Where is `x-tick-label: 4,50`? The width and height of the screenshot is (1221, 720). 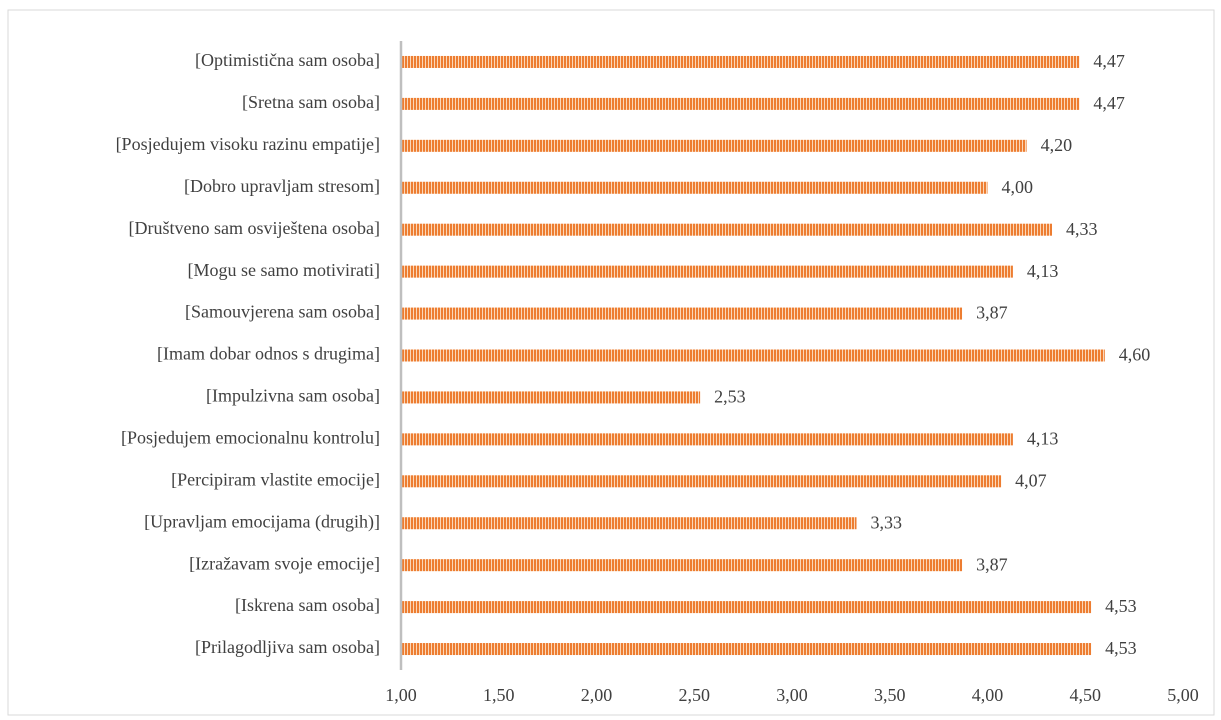 x-tick-label: 4,50 is located at coordinates (1086, 695).